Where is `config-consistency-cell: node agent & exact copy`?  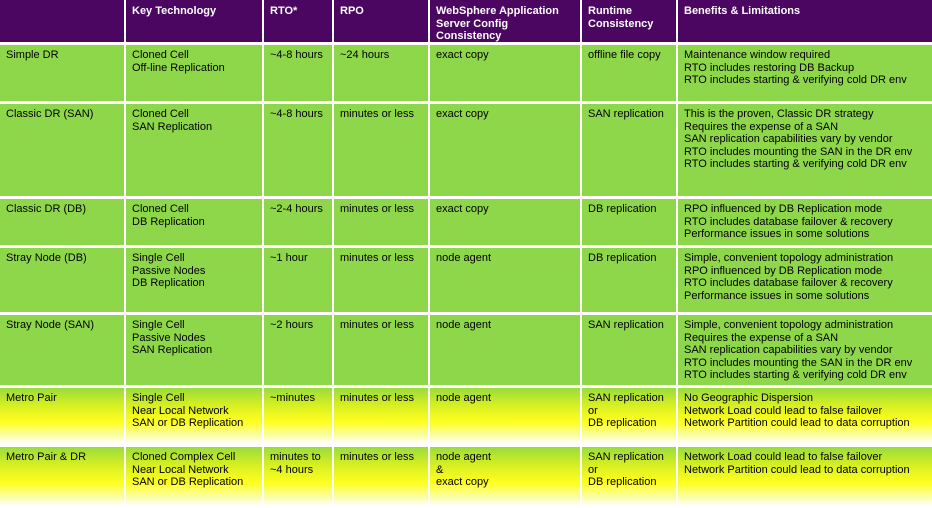
config-consistency-cell: node agent & exact copy is located at coordinates (506, 476).